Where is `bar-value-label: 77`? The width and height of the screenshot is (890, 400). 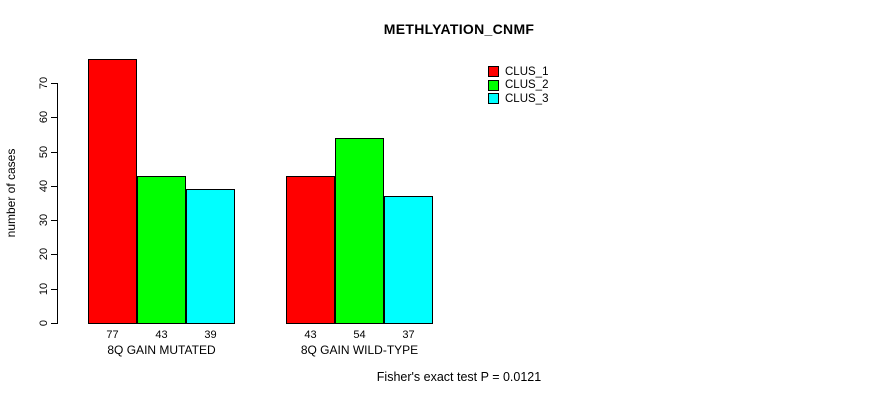 bar-value-label: 77 is located at coordinates (112, 335).